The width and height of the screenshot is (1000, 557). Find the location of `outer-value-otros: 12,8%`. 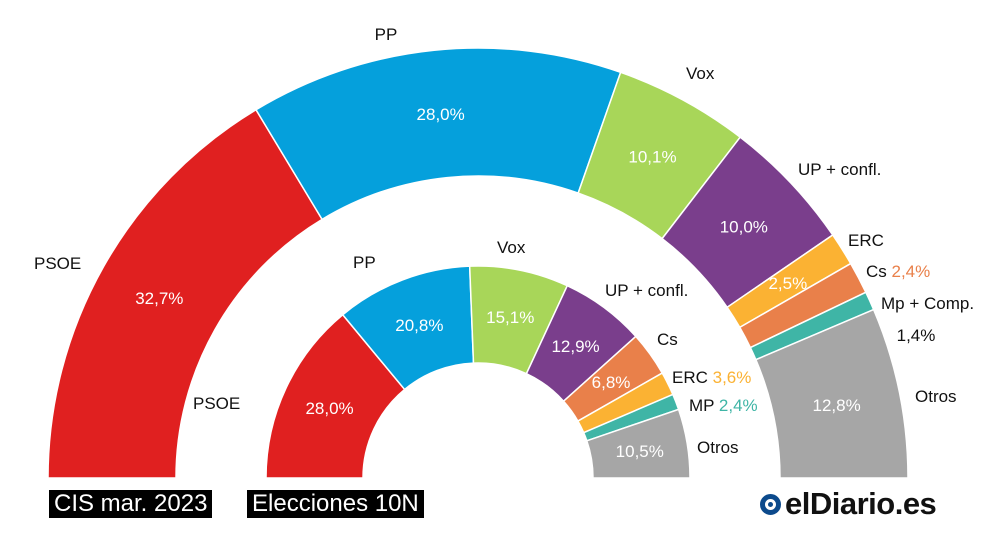

outer-value-otros: 12,8% is located at coordinates (837, 405).